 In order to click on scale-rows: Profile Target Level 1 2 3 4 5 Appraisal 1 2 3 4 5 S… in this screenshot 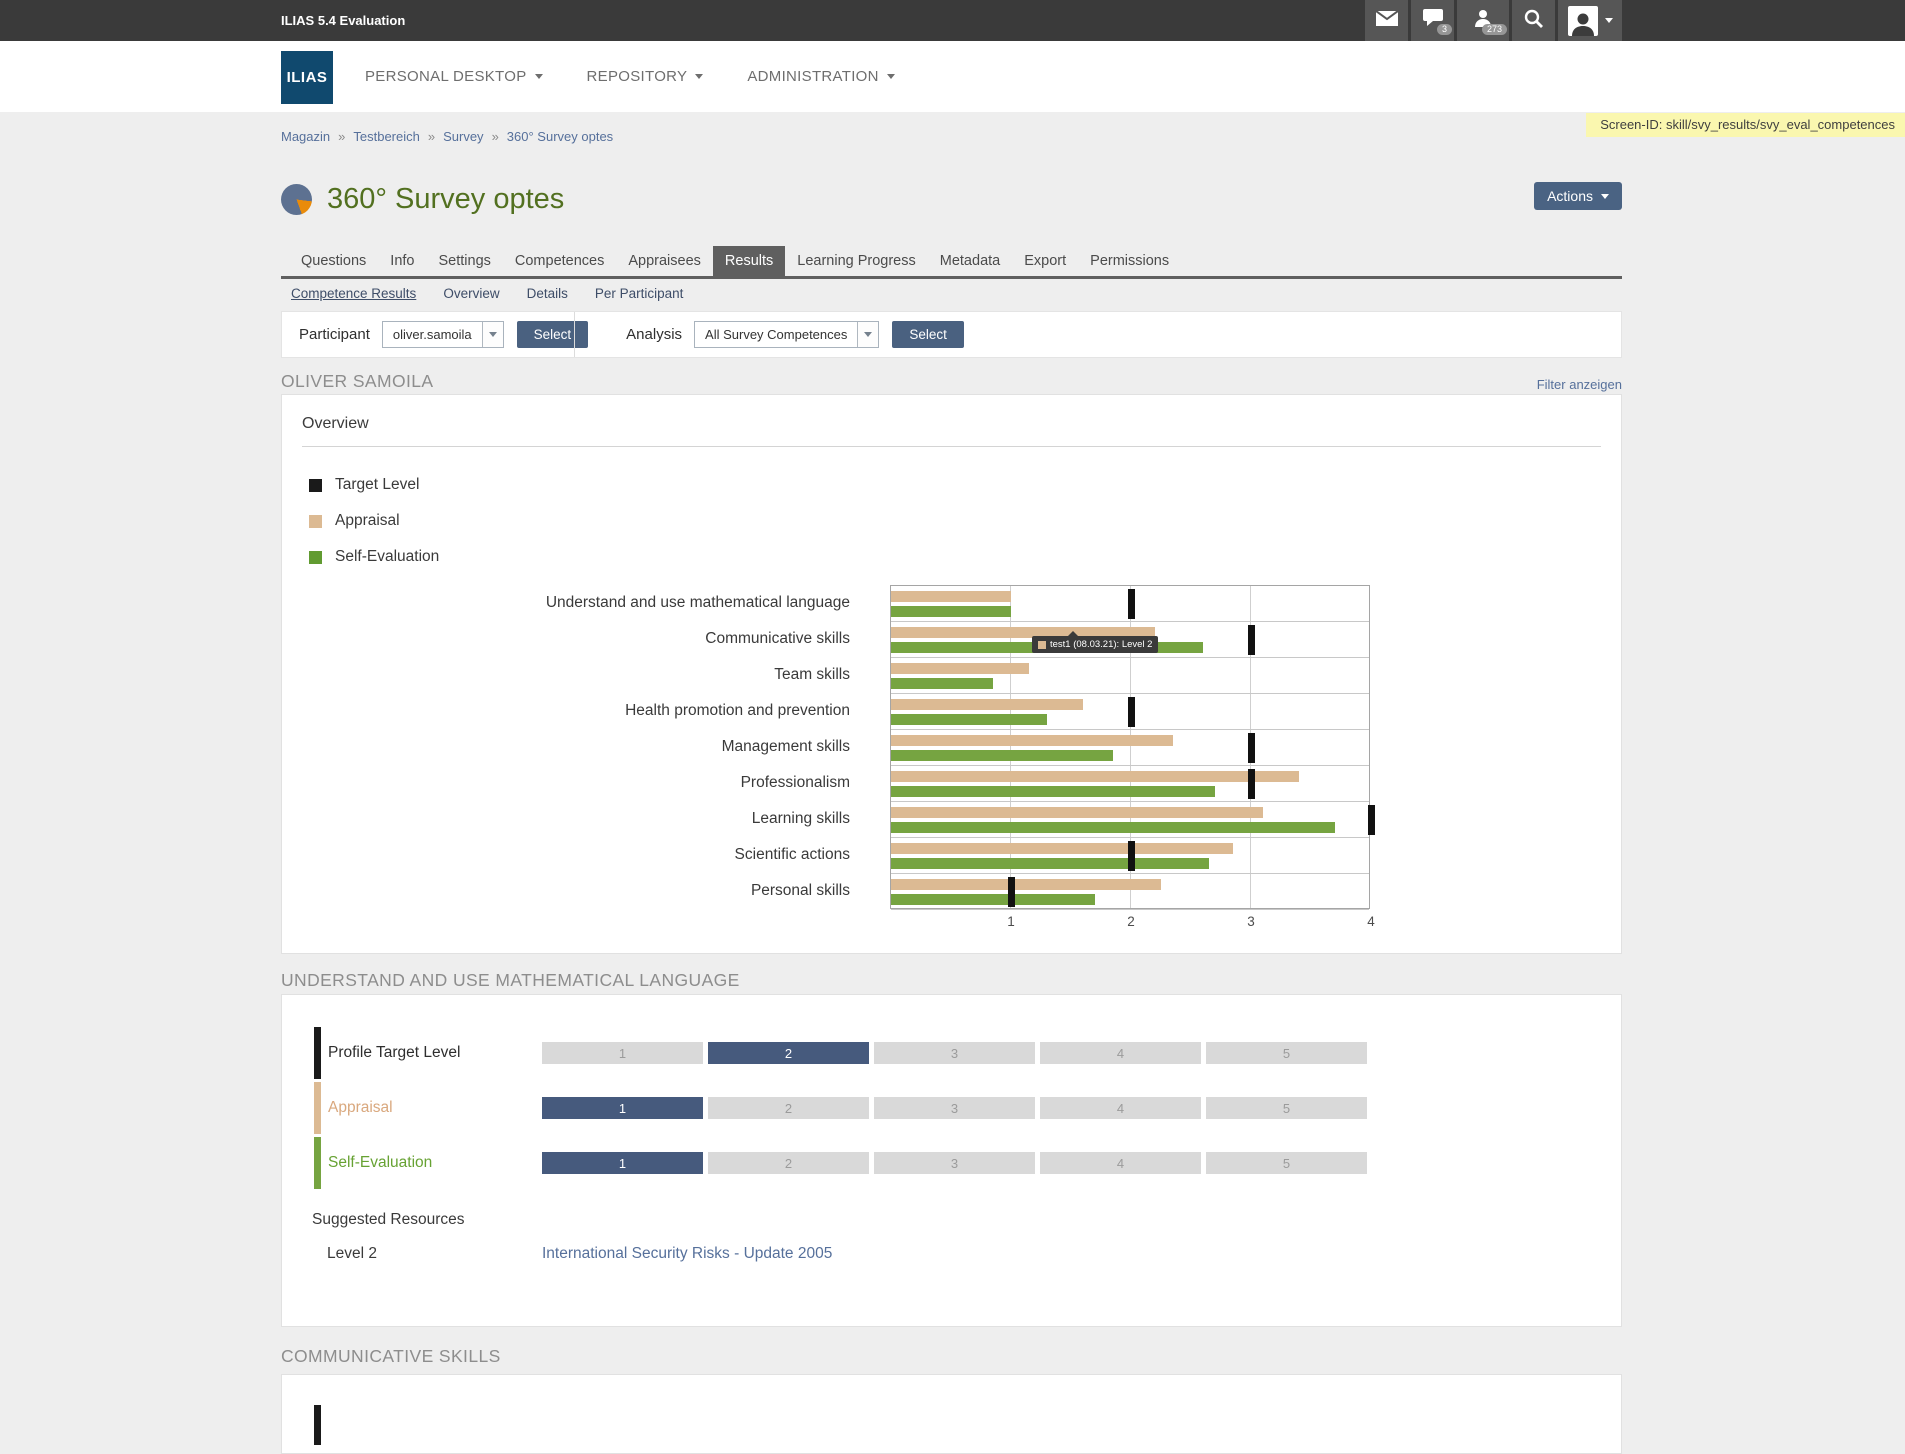, I will do `click(951, 1108)`.